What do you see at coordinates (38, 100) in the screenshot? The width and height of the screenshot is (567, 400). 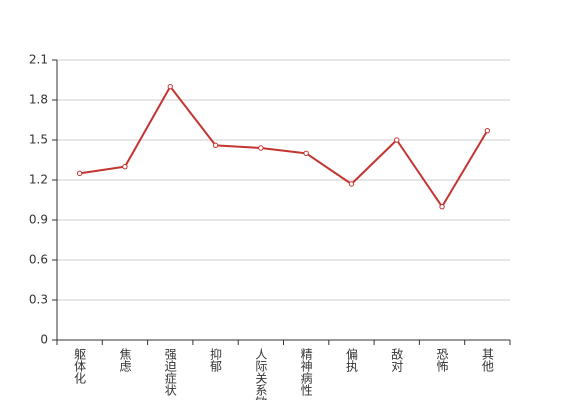 I see `y-tick-label: 1.8` at bounding box center [38, 100].